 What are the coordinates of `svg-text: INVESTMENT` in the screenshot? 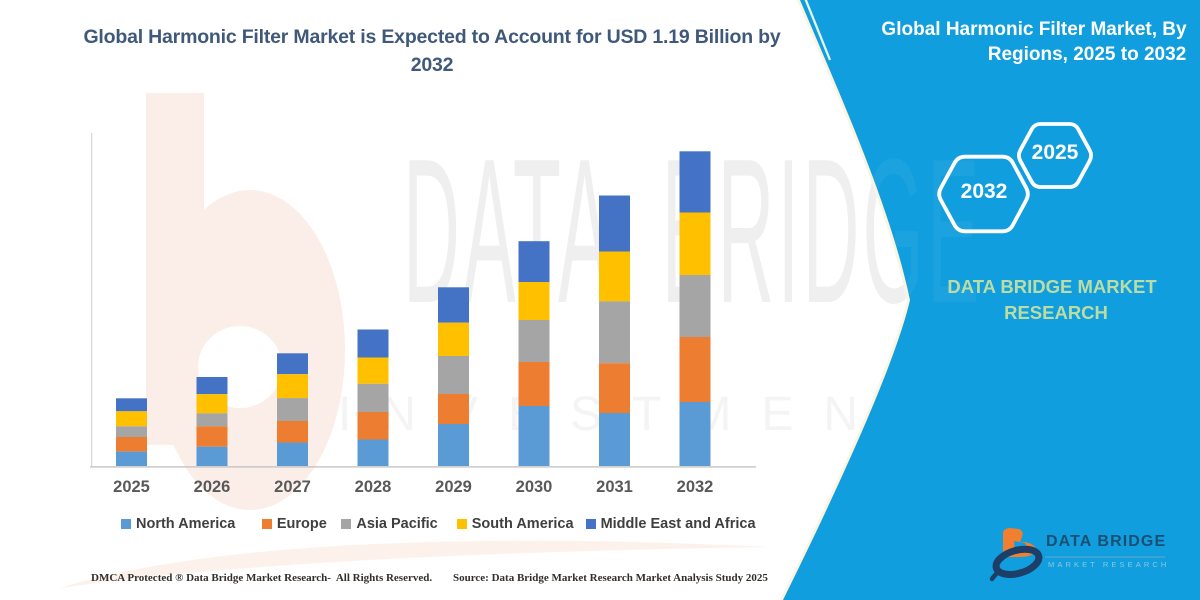 It's located at (642, 414).